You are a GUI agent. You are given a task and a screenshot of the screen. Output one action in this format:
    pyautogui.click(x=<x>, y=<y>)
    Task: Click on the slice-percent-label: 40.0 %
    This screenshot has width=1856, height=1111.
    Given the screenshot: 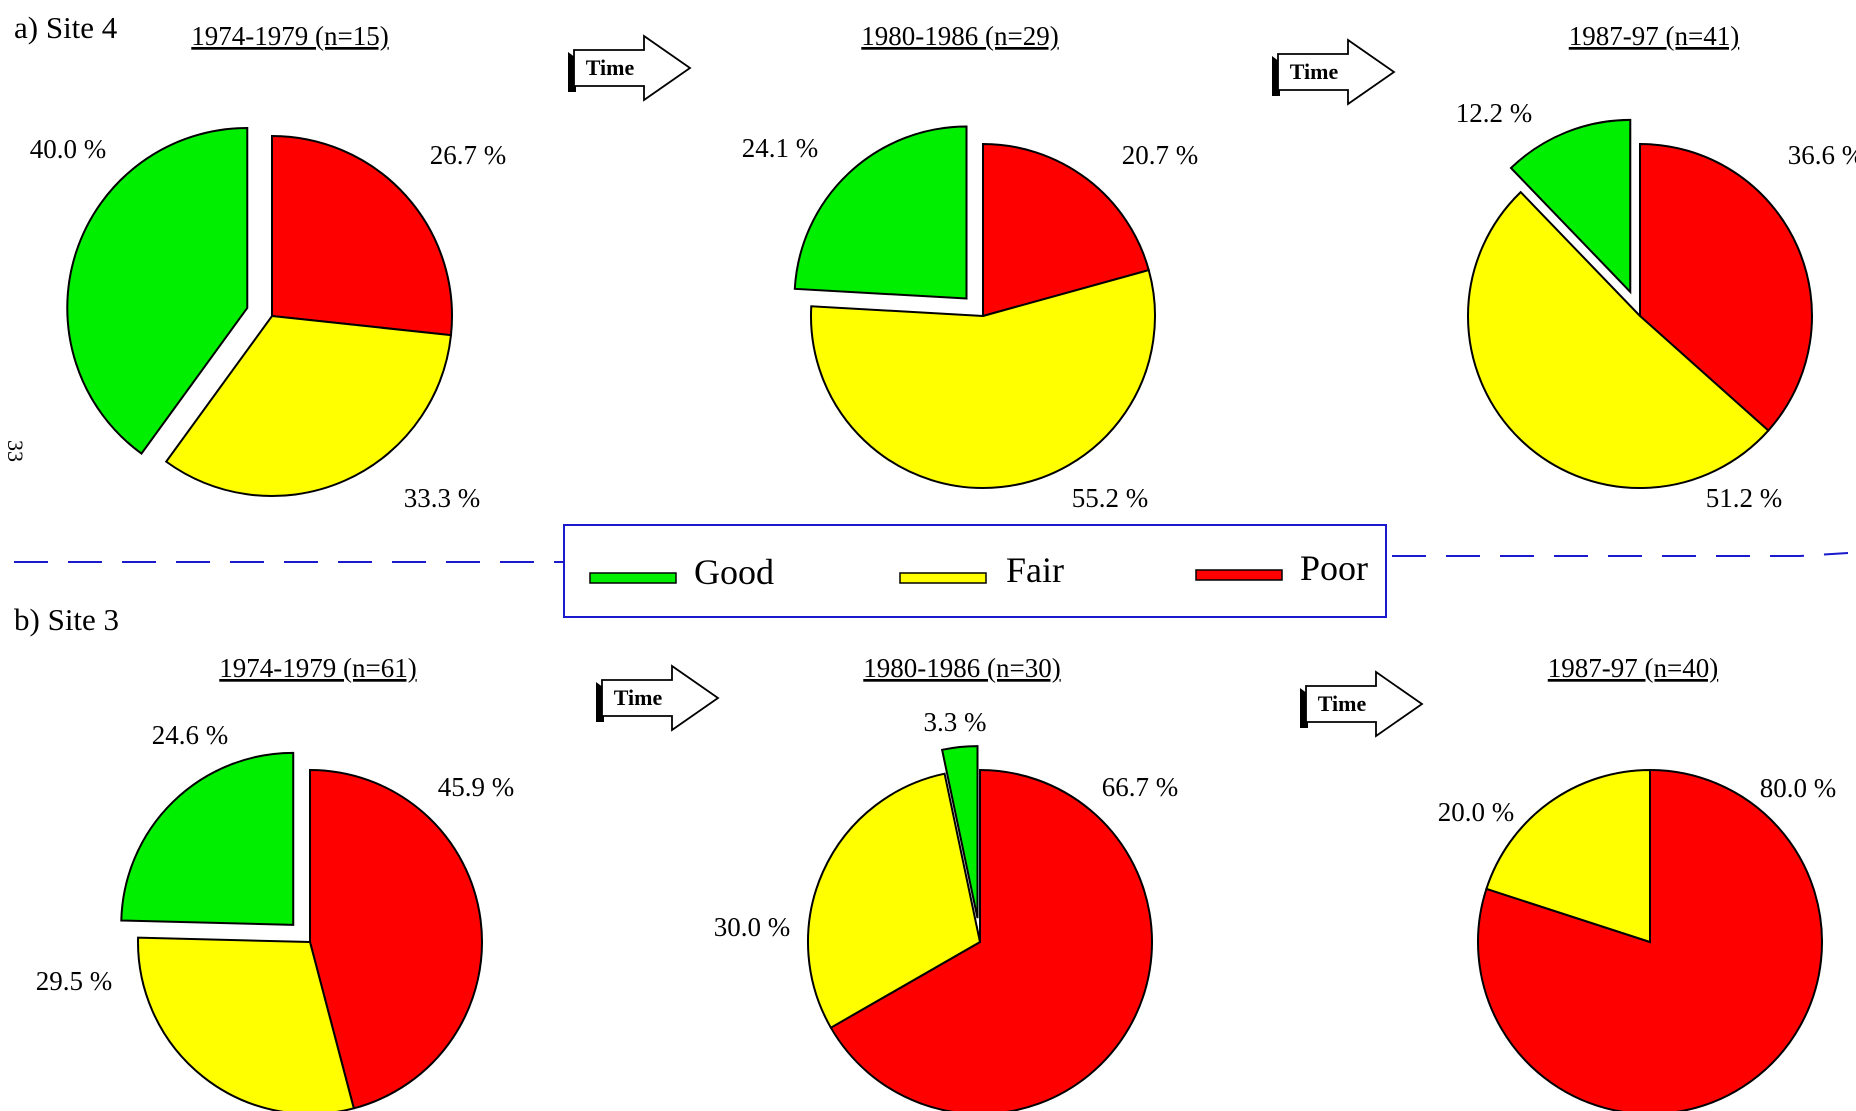 What is the action you would take?
    pyautogui.click(x=68, y=149)
    